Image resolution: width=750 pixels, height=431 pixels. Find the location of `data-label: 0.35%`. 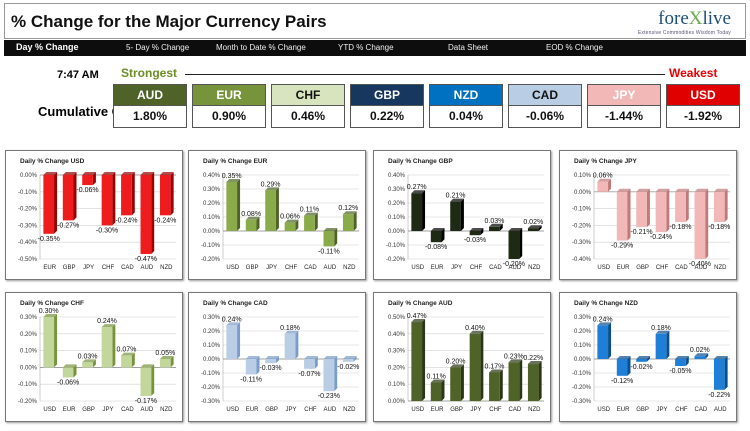

data-label: 0.35% is located at coordinates (232, 176).